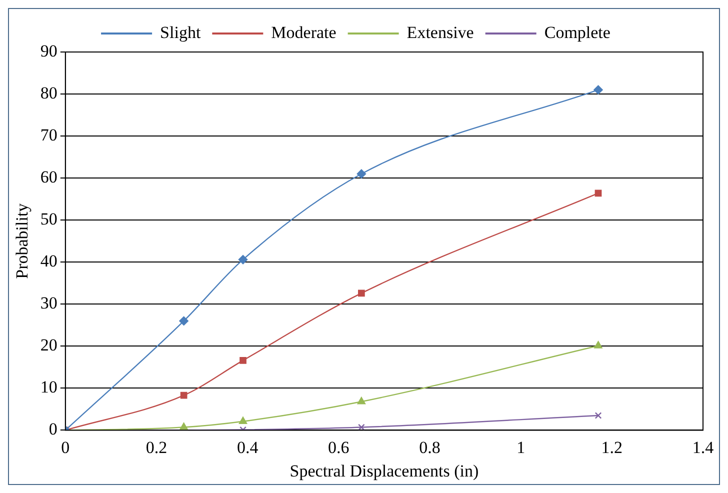 This screenshot has height=493, width=728. Describe the element at coordinates (157, 447) in the screenshot. I see `x-tick-label: 0.2` at that location.